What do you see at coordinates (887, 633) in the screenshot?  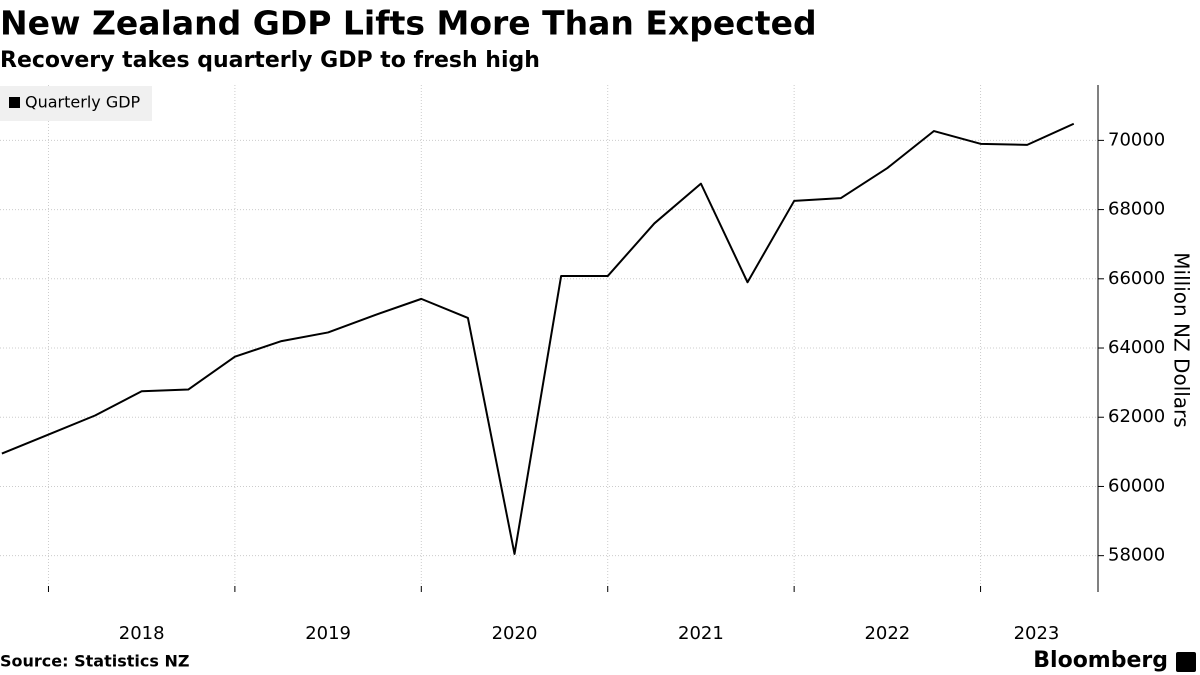 I see `x-tick-label: 2022` at bounding box center [887, 633].